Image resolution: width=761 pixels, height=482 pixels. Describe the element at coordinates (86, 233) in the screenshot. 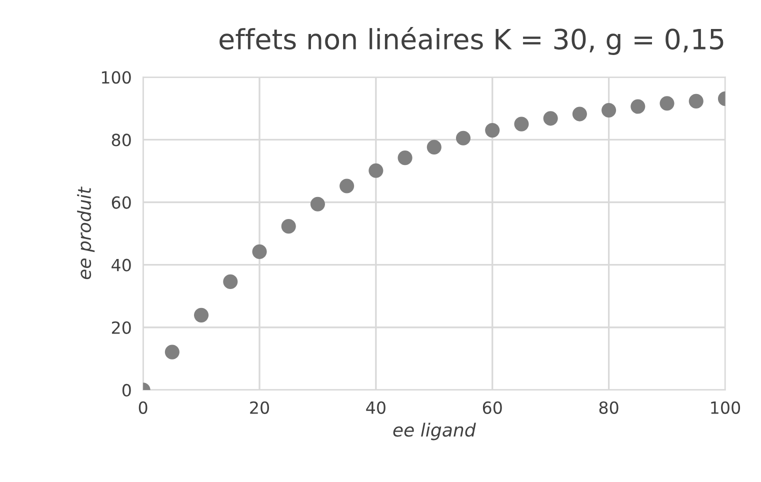

I see `y-axis-title: ee produit` at that location.